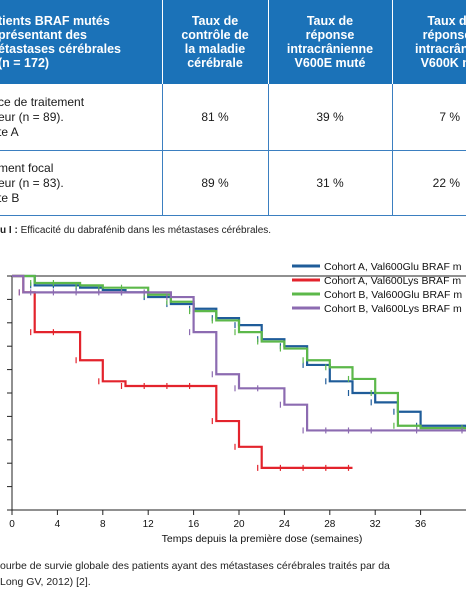  I want to click on x-tick-label: 32, so click(376, 524).